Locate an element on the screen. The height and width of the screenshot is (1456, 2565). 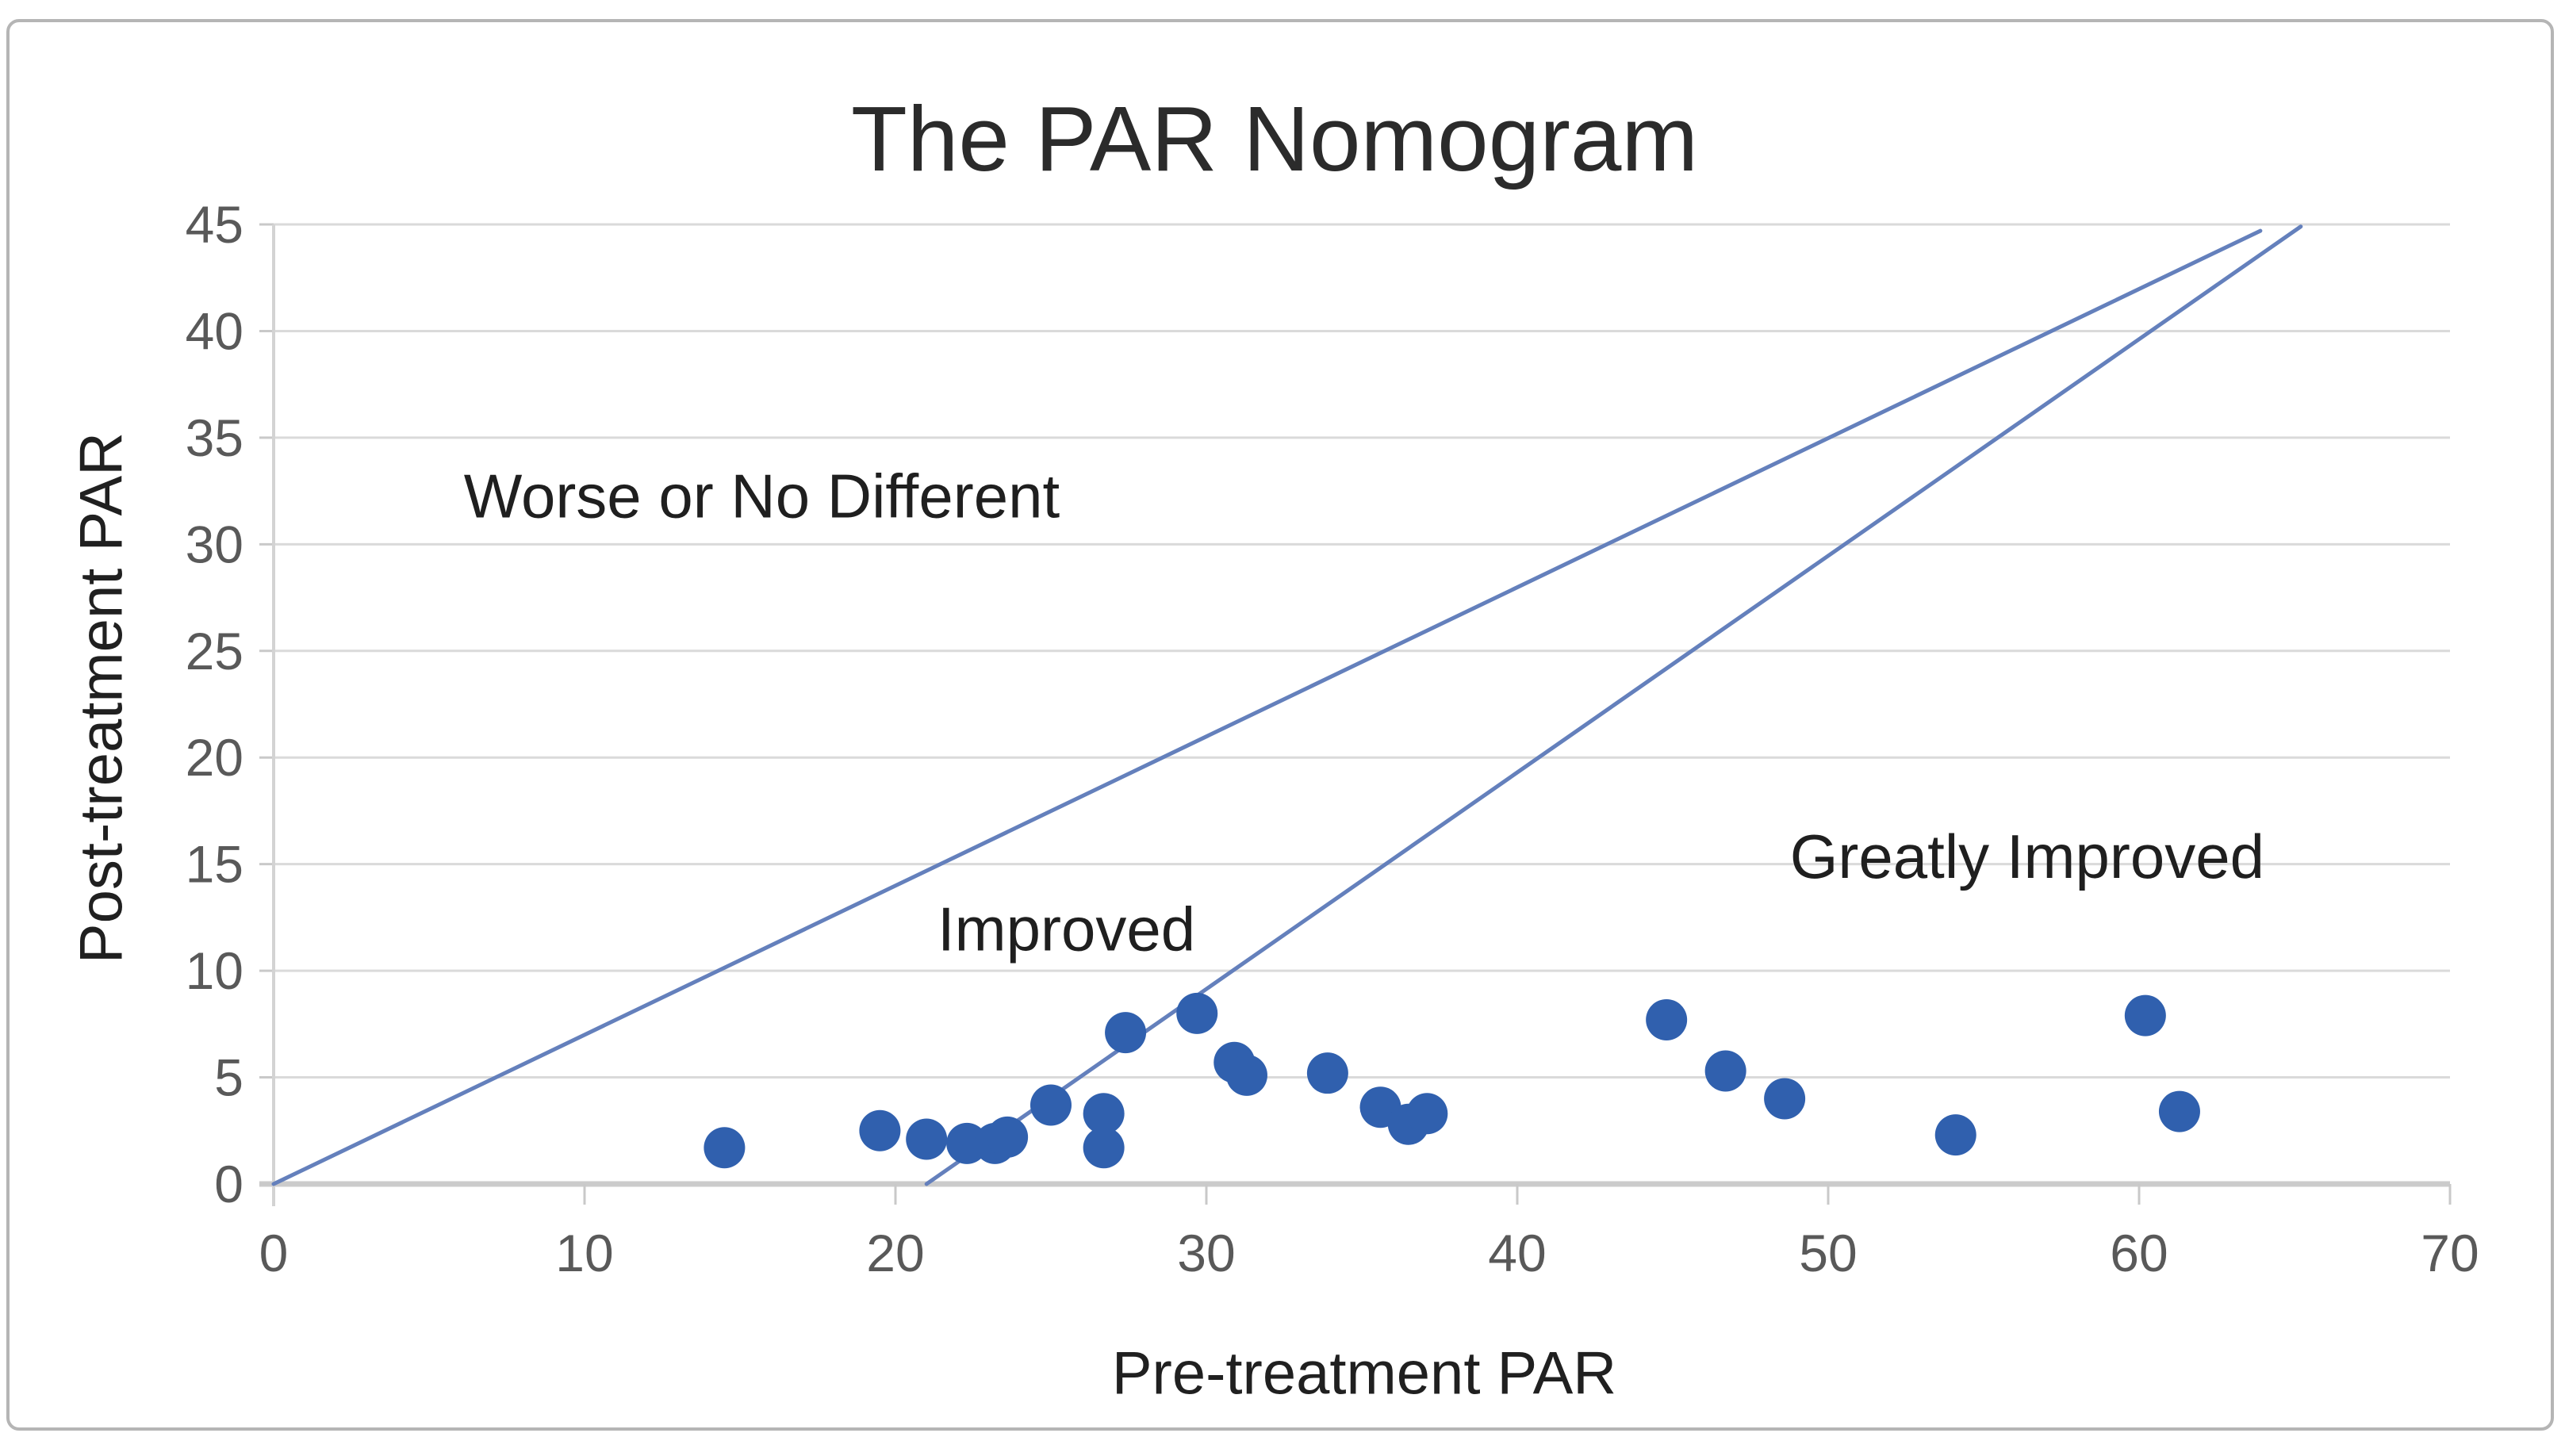
x-tick-label-0: 0 is located at coordinates (274, 1253).